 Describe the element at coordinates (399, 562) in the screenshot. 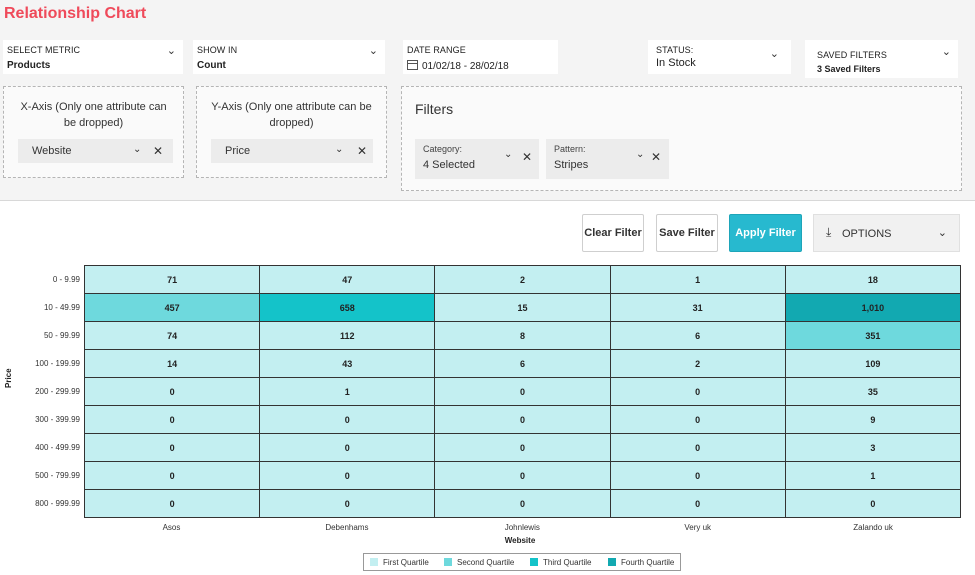

I see `legend-item-first-quartile: First Quartile` at that location.